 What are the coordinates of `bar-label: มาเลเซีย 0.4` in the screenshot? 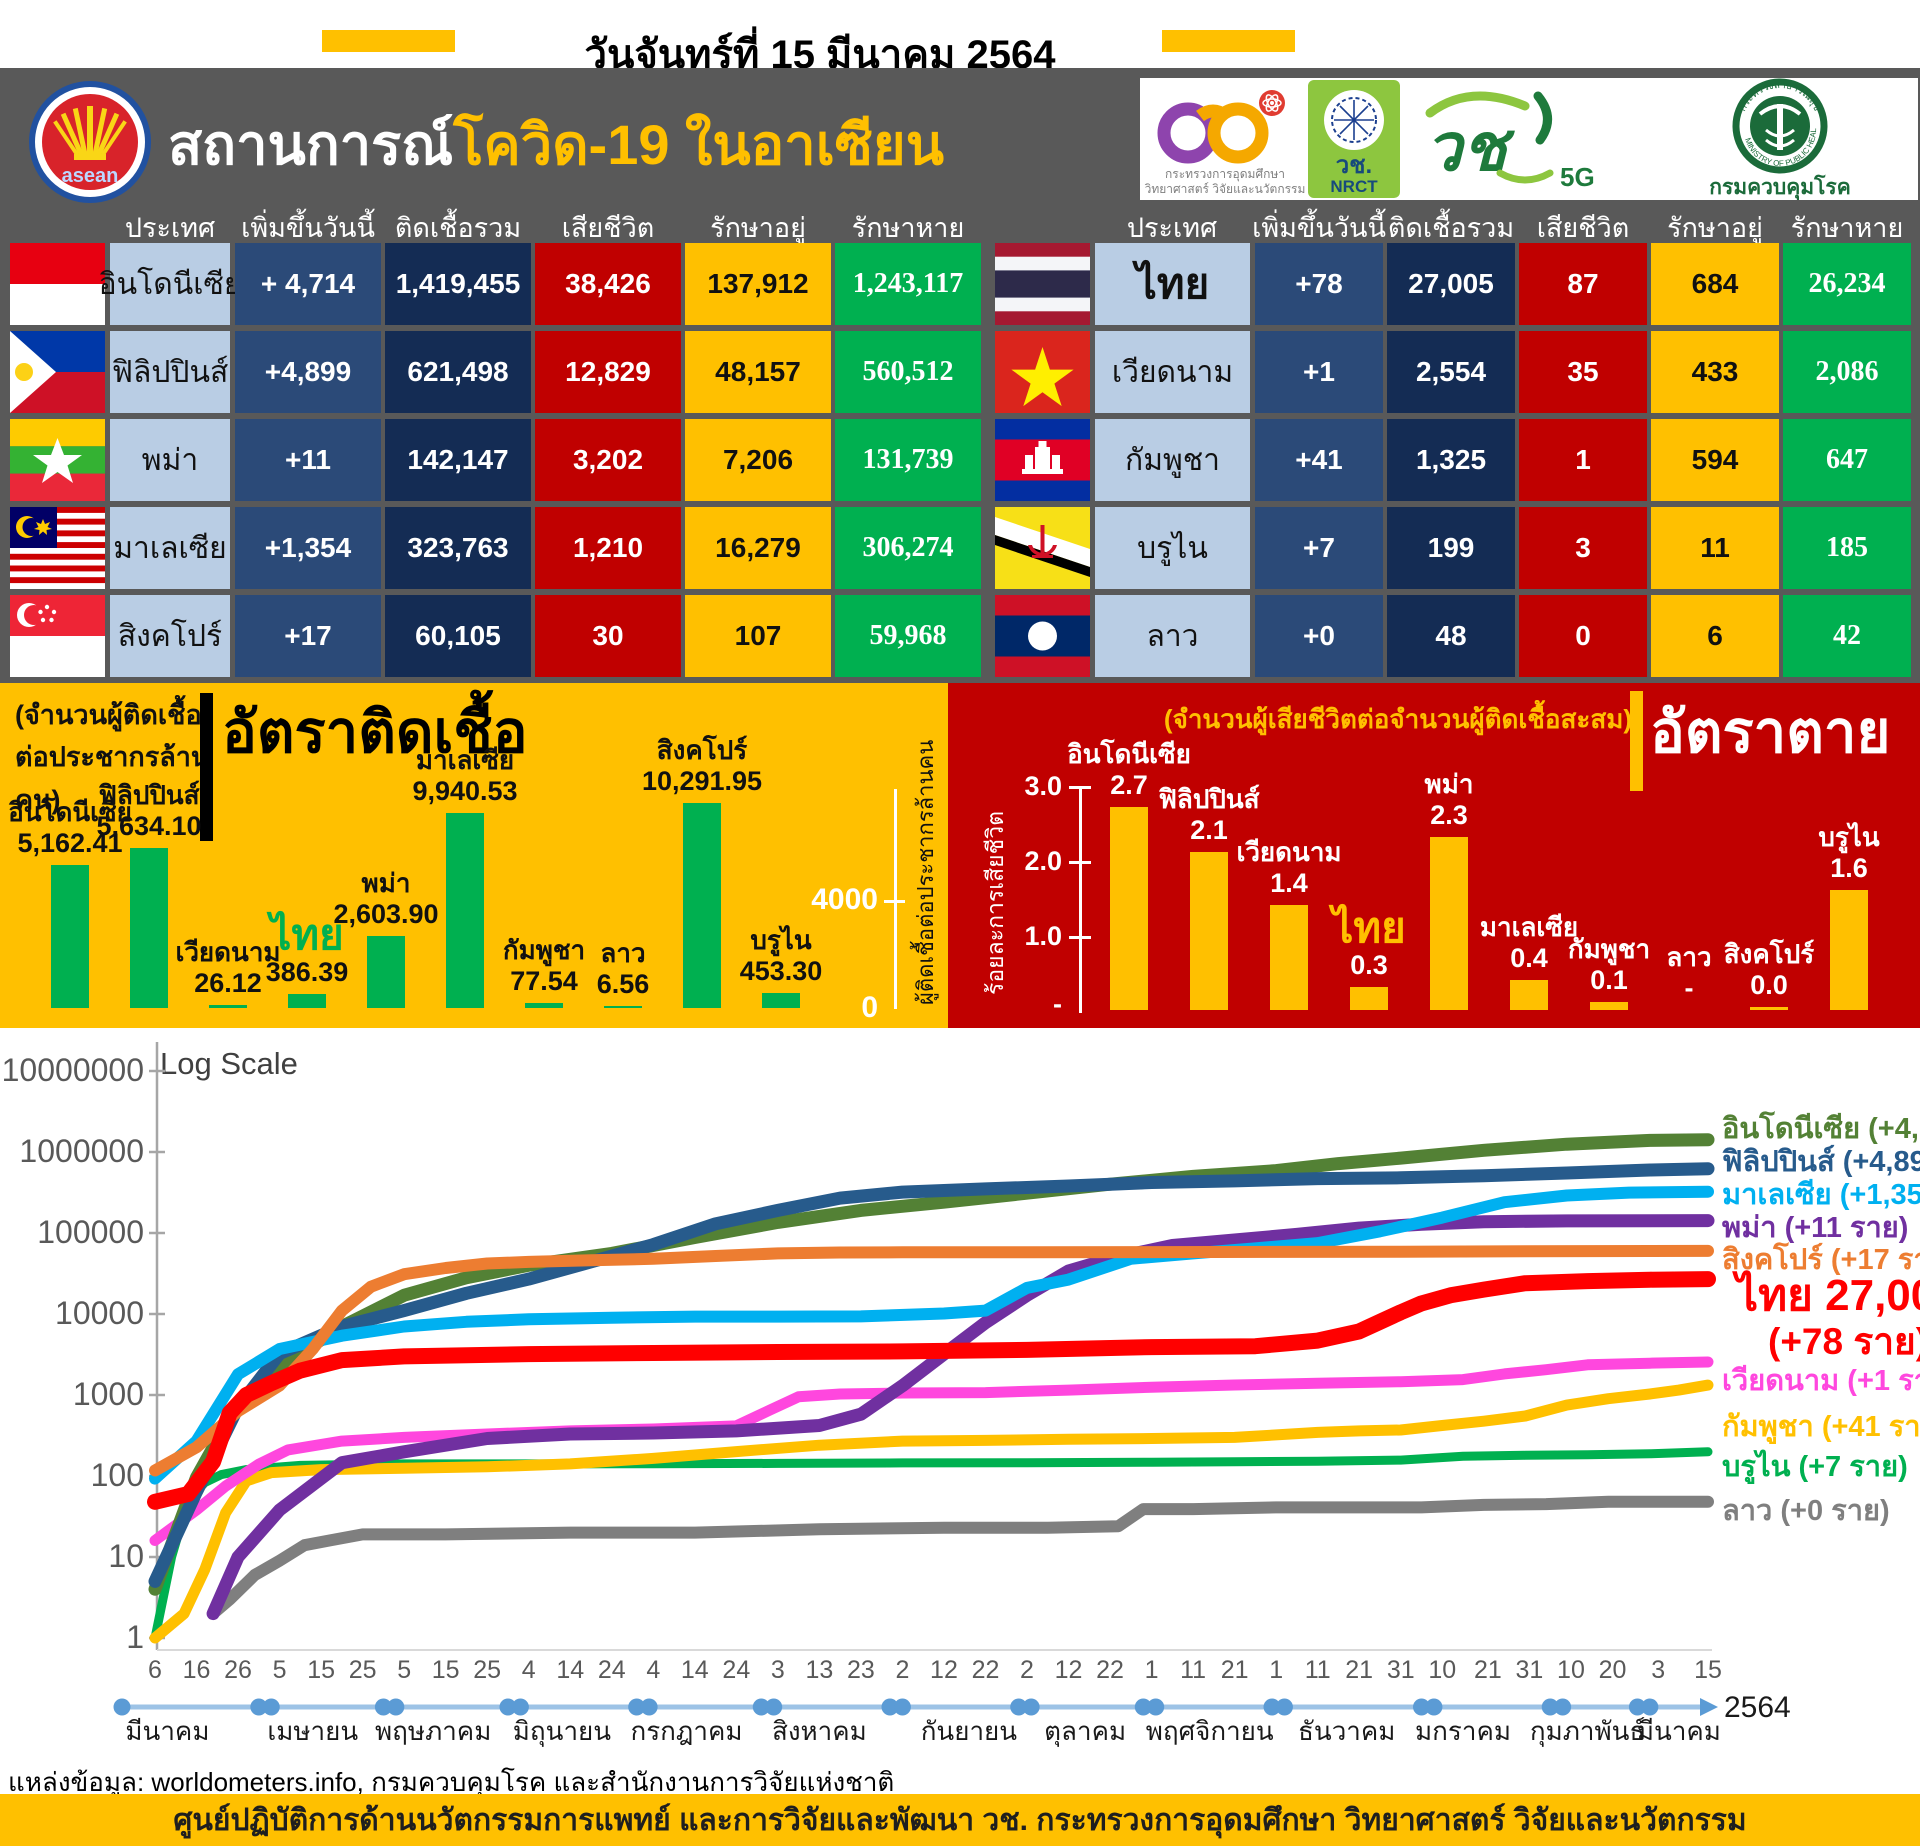 It's located at (1529, 943).